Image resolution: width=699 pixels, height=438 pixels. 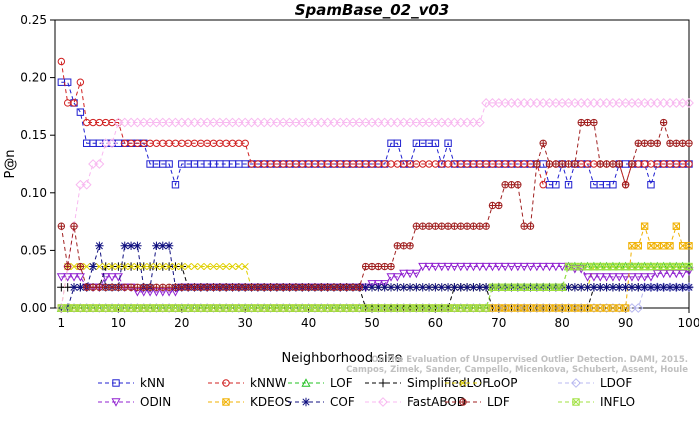 I want to click on y-tick-label: 0.05, so click(x=33, y=250).